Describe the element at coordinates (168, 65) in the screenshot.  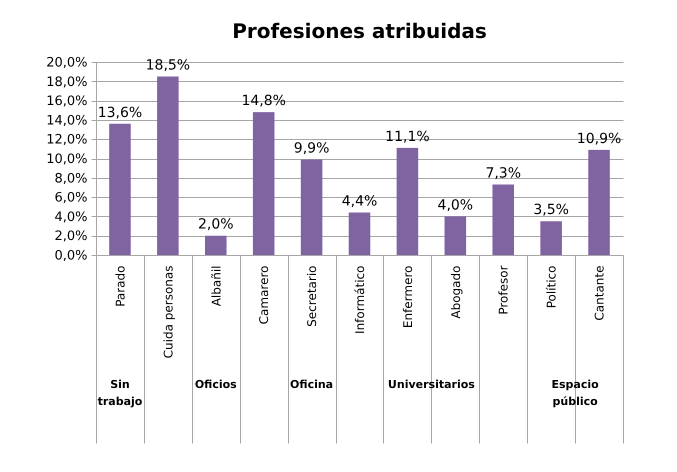
I see `data-label: 18,5%` at that location.